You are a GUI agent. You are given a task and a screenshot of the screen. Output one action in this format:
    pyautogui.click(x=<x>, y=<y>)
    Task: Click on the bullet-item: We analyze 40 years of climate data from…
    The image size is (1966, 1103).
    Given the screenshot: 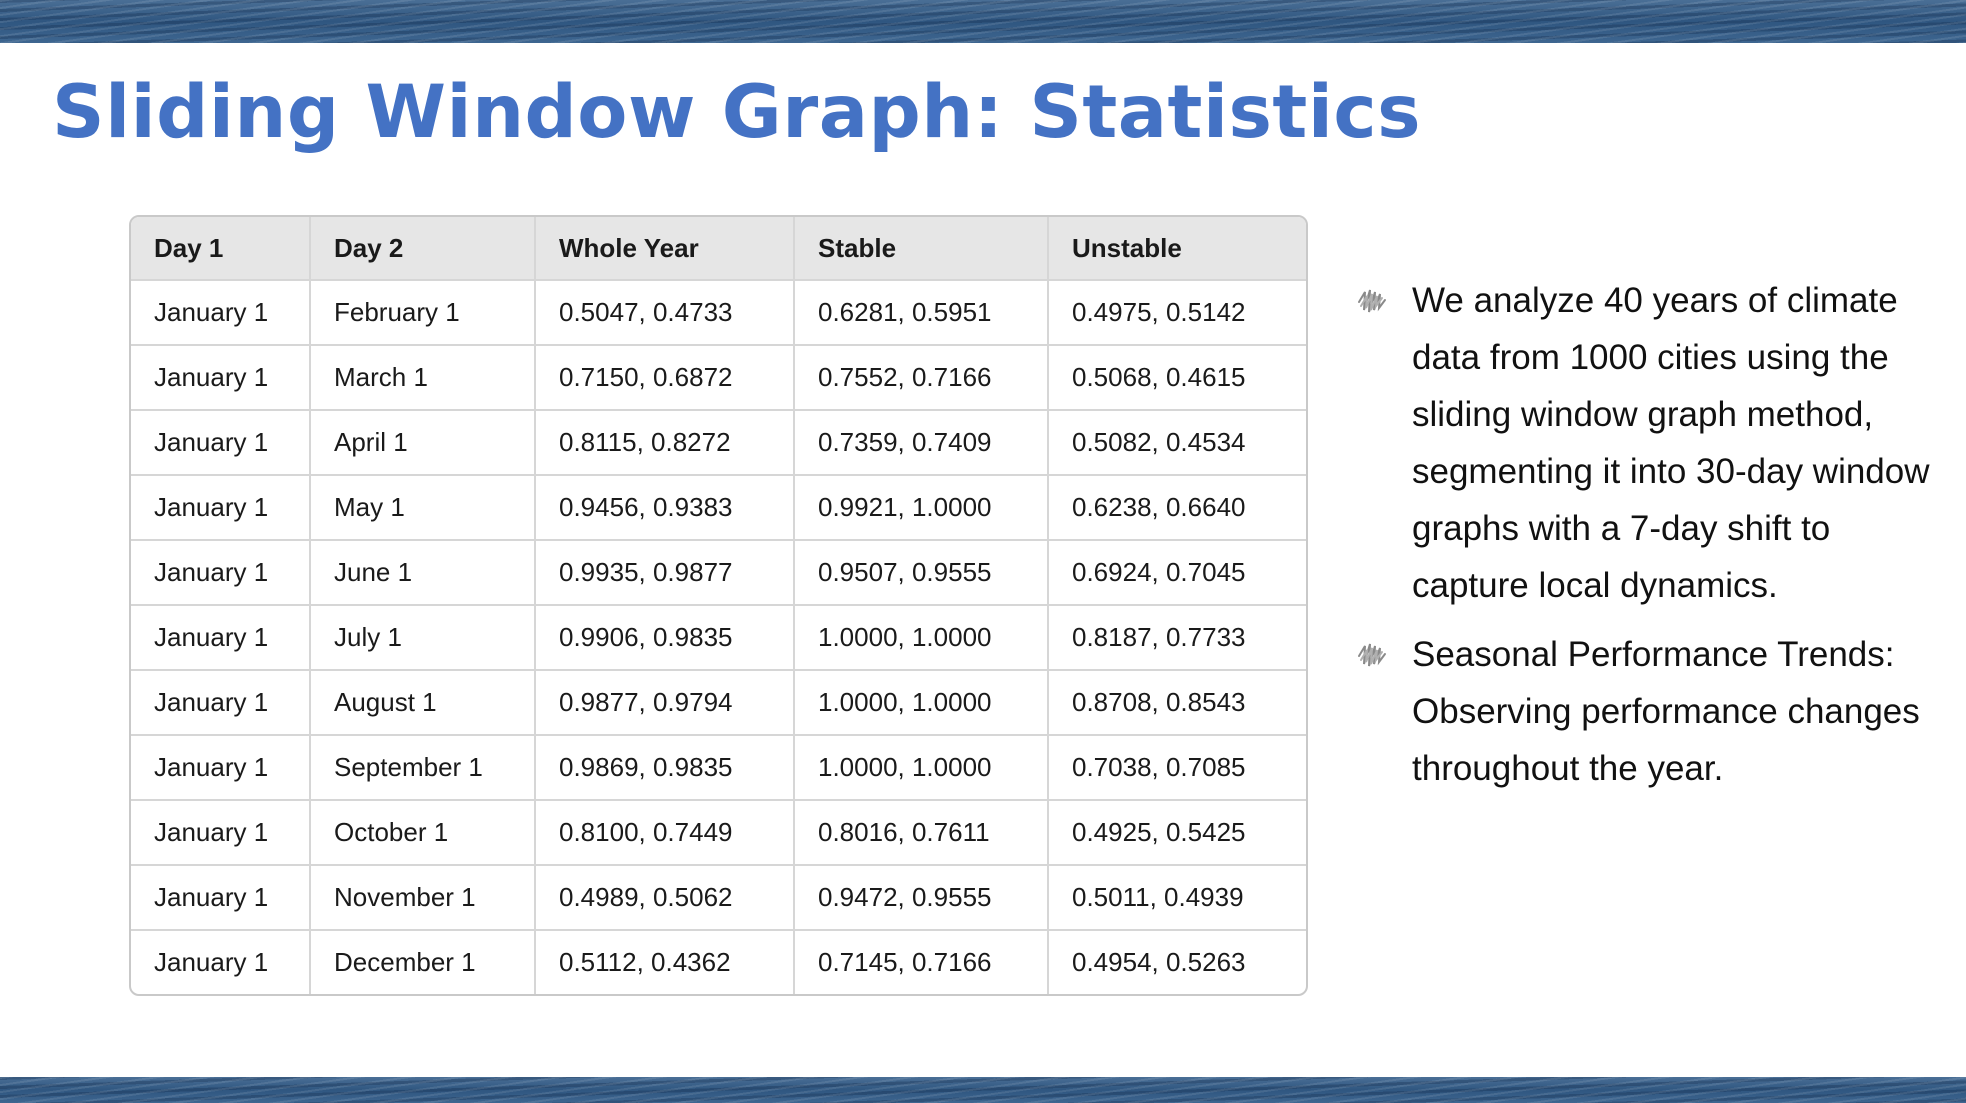 What is the action you would take?
    pyautogui.click(x=1650, y=443)
    